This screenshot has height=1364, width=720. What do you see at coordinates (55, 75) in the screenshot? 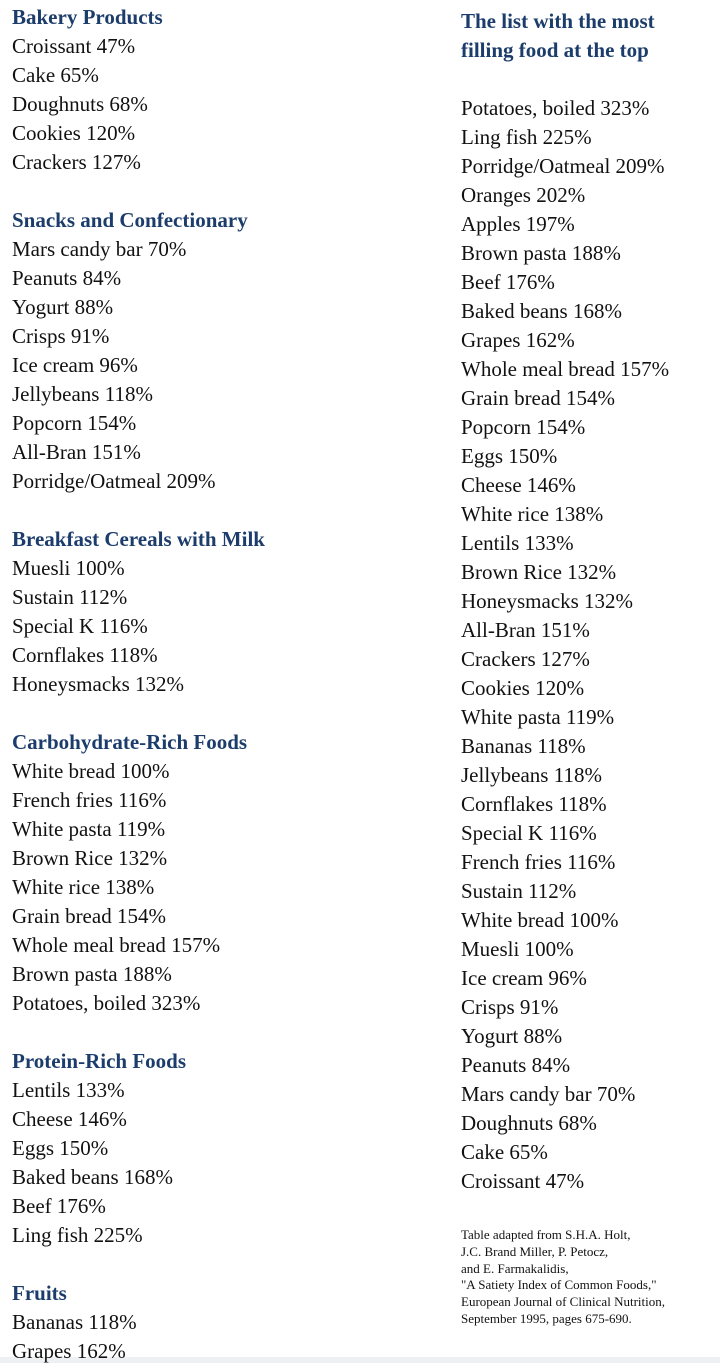
I see `food-item: Cake 65%` at bounding box center [55, 75].